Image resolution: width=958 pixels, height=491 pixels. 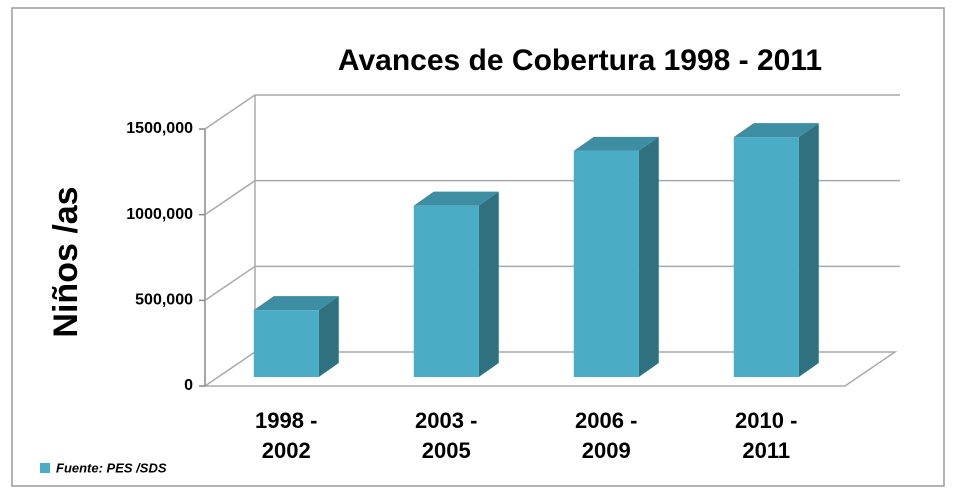 What do you see at coordinates (164, 300) in the screenshot?
I see `y-tick-label: 500,000` at bounding box center [164, 300].